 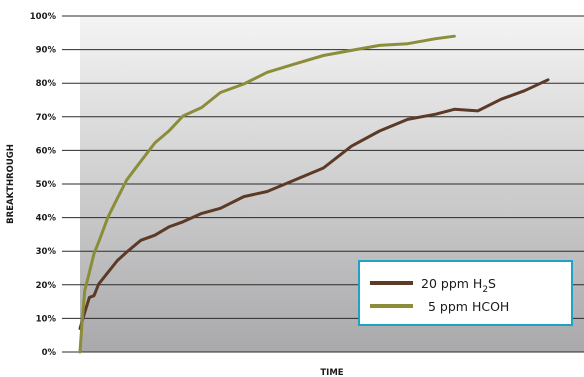 I want to click on legend: 20 ppm H2S 5 ppm HCOH, so click(x=465, y=293).